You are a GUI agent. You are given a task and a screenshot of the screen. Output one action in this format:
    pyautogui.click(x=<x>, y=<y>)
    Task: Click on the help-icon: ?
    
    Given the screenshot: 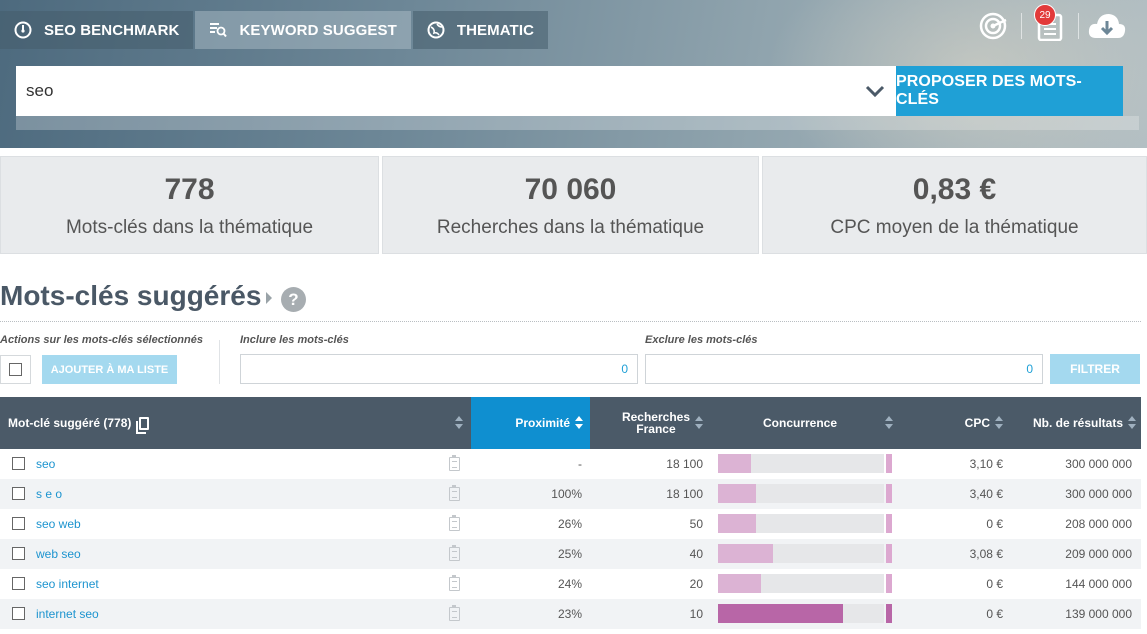 What is the action you would take?
    pyautogui.click(x=293, y=299)
    